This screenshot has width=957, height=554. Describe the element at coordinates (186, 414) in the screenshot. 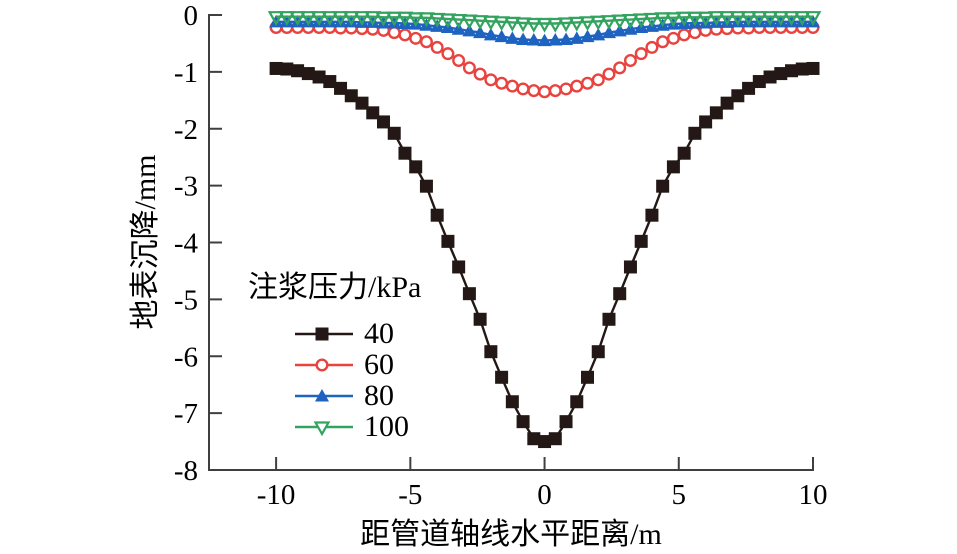

I see `y-tick-label: -7` at that location.